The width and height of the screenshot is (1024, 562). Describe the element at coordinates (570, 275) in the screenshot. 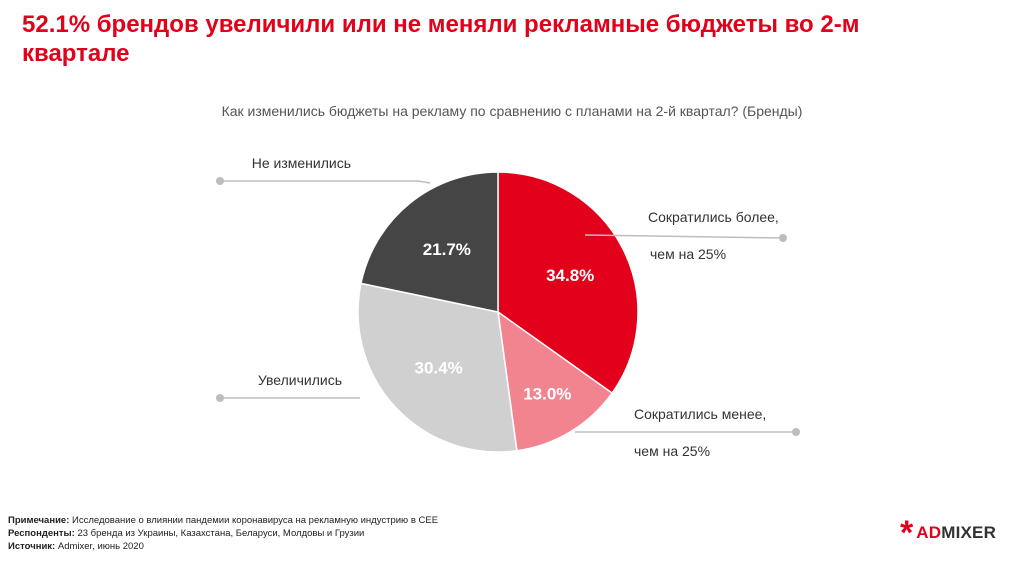

I see `slice-value-label: 34.8%` at that location.